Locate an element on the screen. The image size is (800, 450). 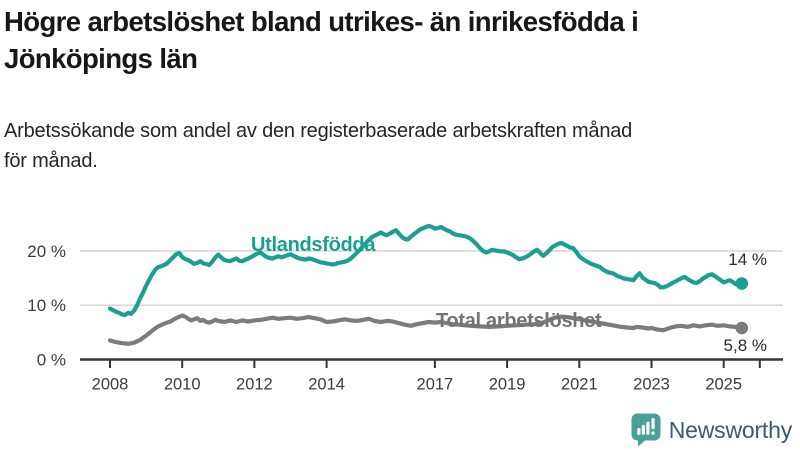
x-tick-label: 2010 is located at coordinates (182, 385).